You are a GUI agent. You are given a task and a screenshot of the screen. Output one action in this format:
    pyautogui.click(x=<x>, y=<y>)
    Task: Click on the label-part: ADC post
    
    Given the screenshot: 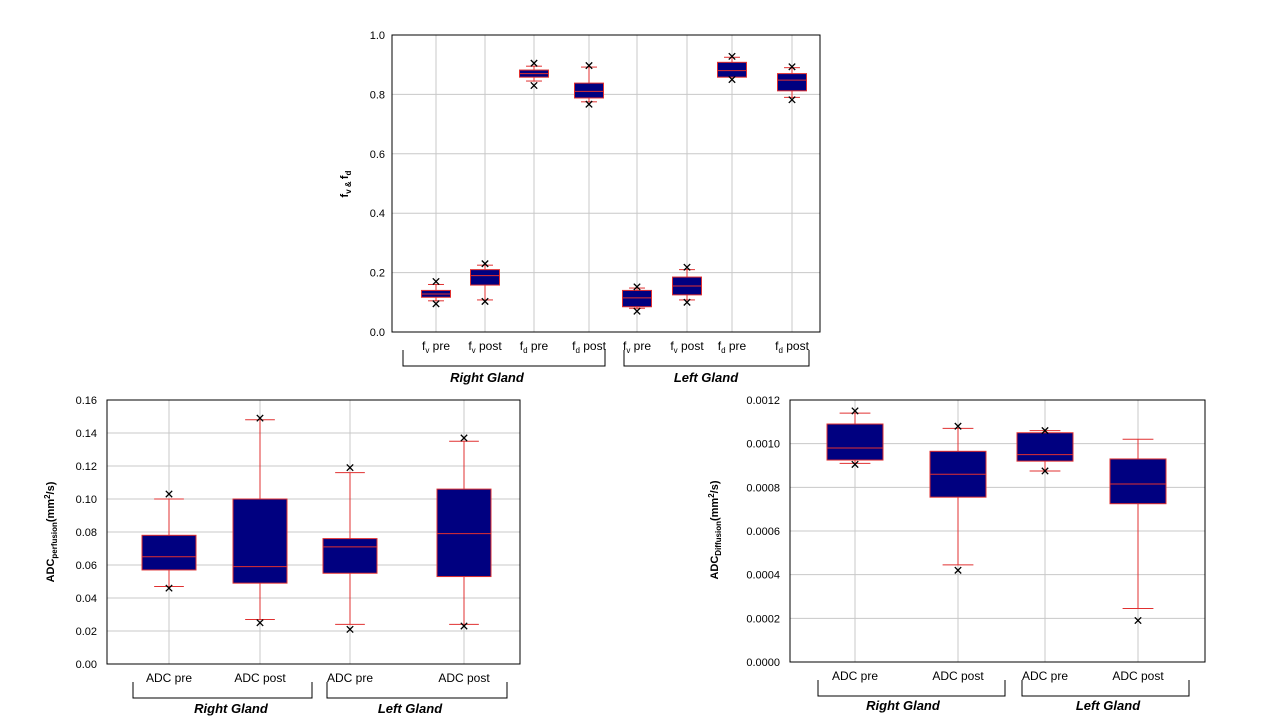 What is the action you would take?
    pyautogui.click(x=1138, y=676)
    